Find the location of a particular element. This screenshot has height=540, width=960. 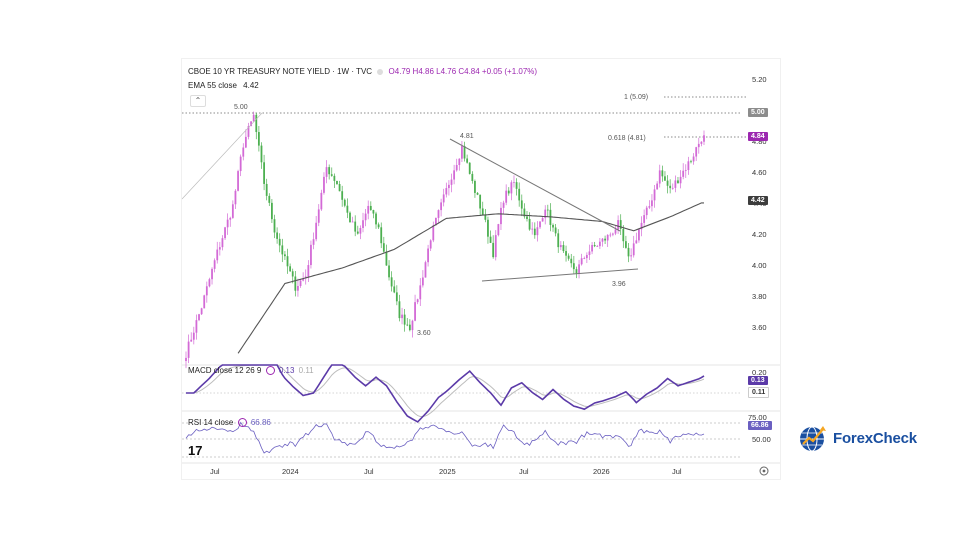

macd-legend: MACD close 12 26 9 0.13 0.11 is located at coordinates (251, 371).